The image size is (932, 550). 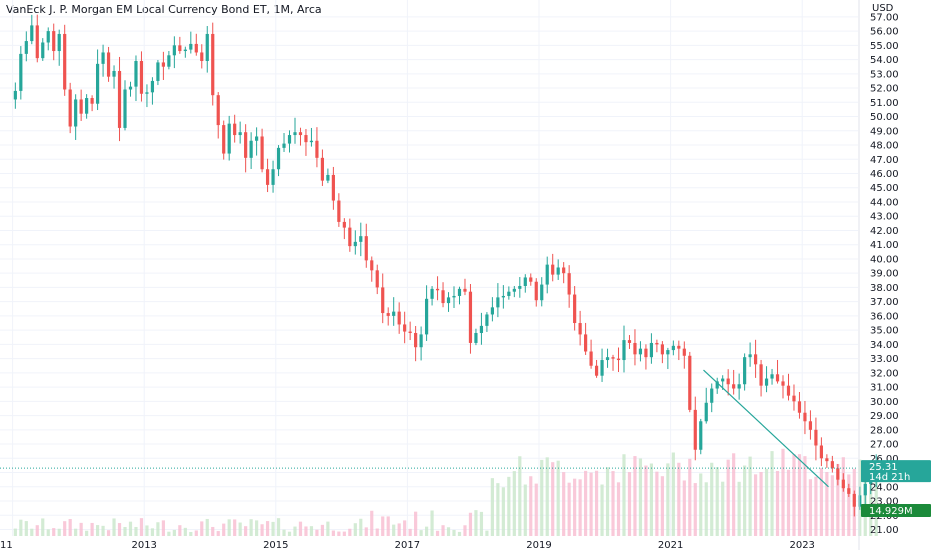 I want to click on trendline, so click(x=766, y=428).